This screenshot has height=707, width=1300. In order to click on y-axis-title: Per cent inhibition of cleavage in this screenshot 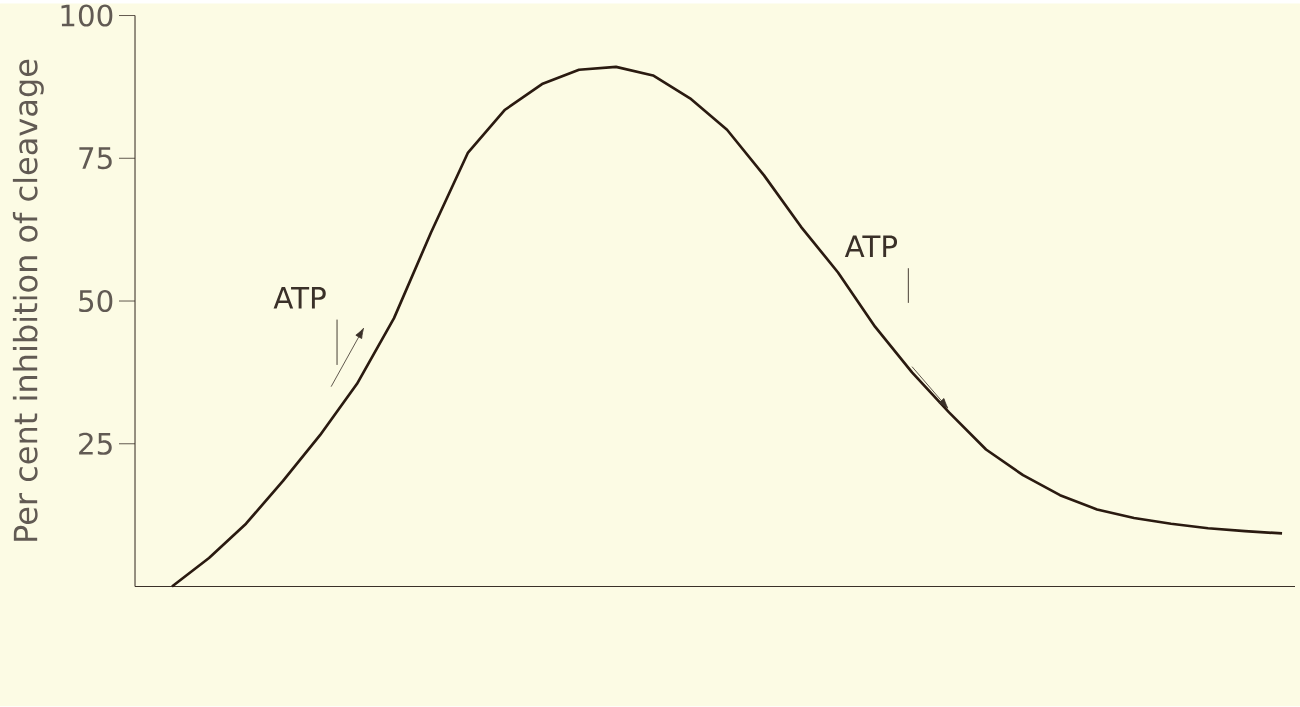, I will do `click(28, 301)`.